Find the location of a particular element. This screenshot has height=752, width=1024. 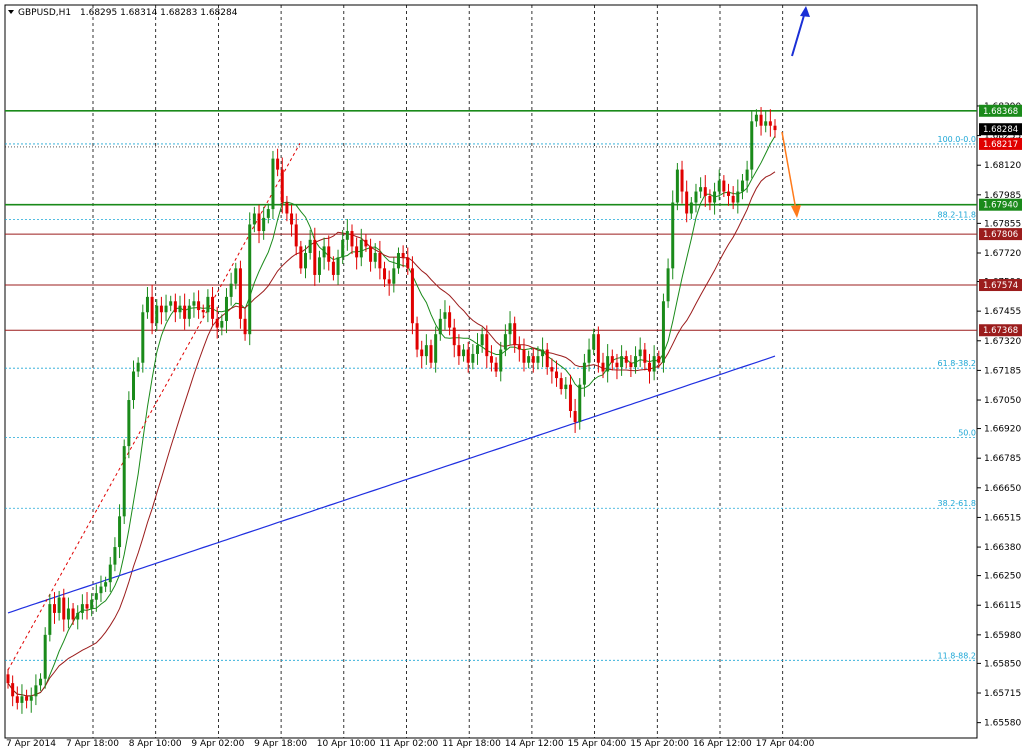

y-tick-label: 1.65580 is located at coordinates (1002, 724).